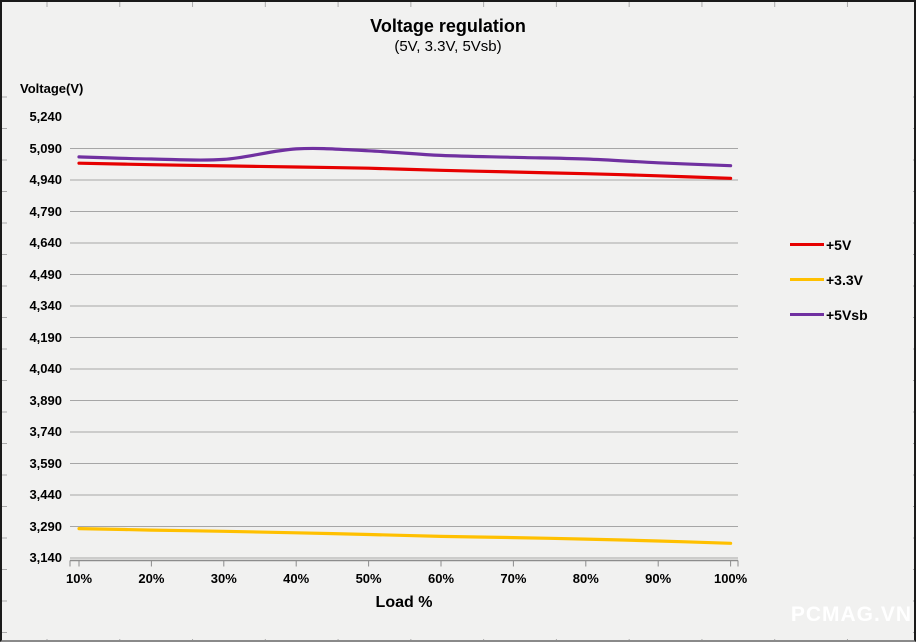  I want to click on y-tick-label: 3,440, so click(45, 494).